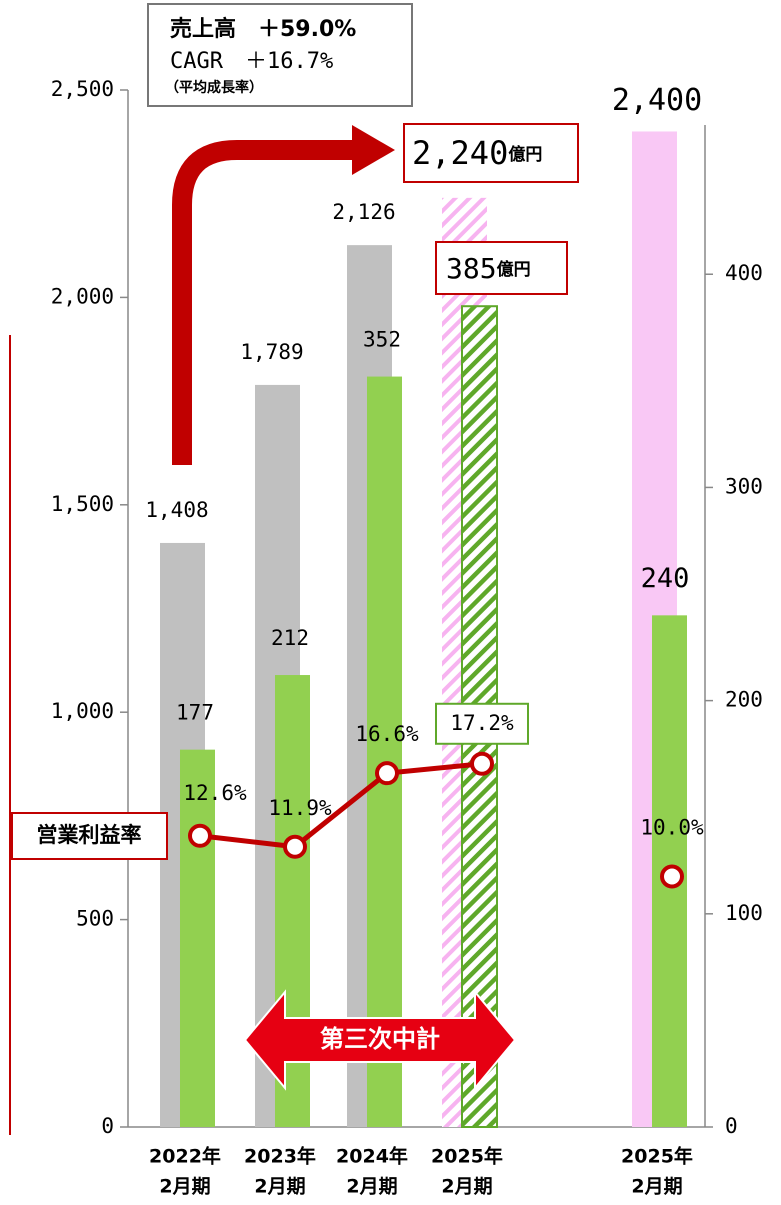 This screenshot has height=1205, width=781. Describe the element at coordinates (373, 150) in the screenshot. I see `growth-arrowhead` at that location.